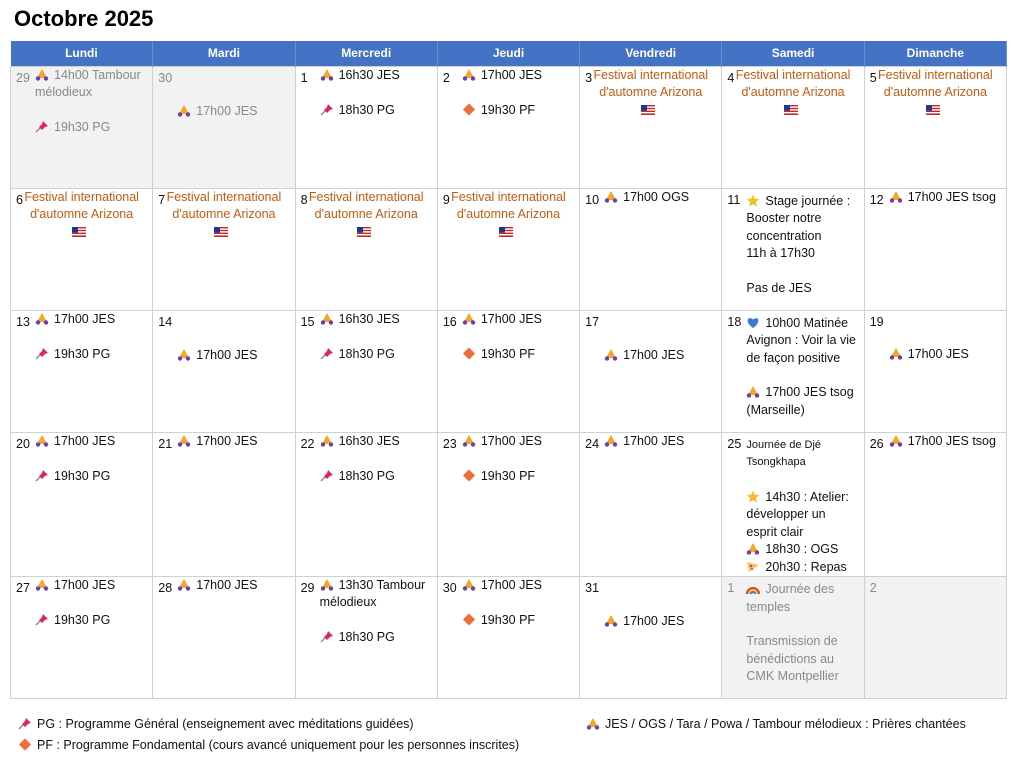 Image resolution: width=1024 pixels, height=765 pixels. I want to click on day-cell: 13 17h00 JES 19h30 PG, so click(81, 371).